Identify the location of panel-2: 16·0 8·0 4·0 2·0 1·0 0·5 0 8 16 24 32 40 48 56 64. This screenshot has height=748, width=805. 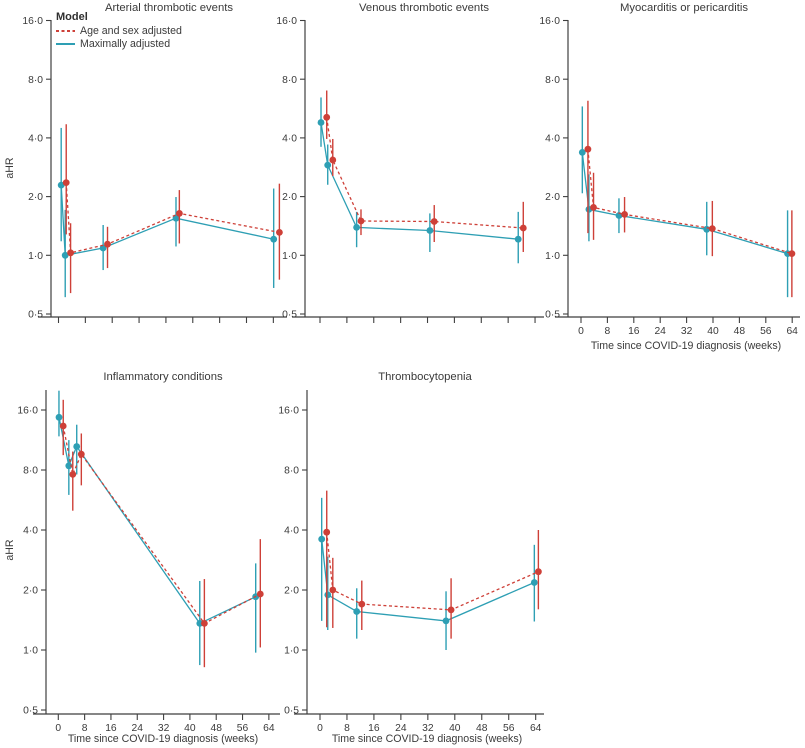
(669, 176).